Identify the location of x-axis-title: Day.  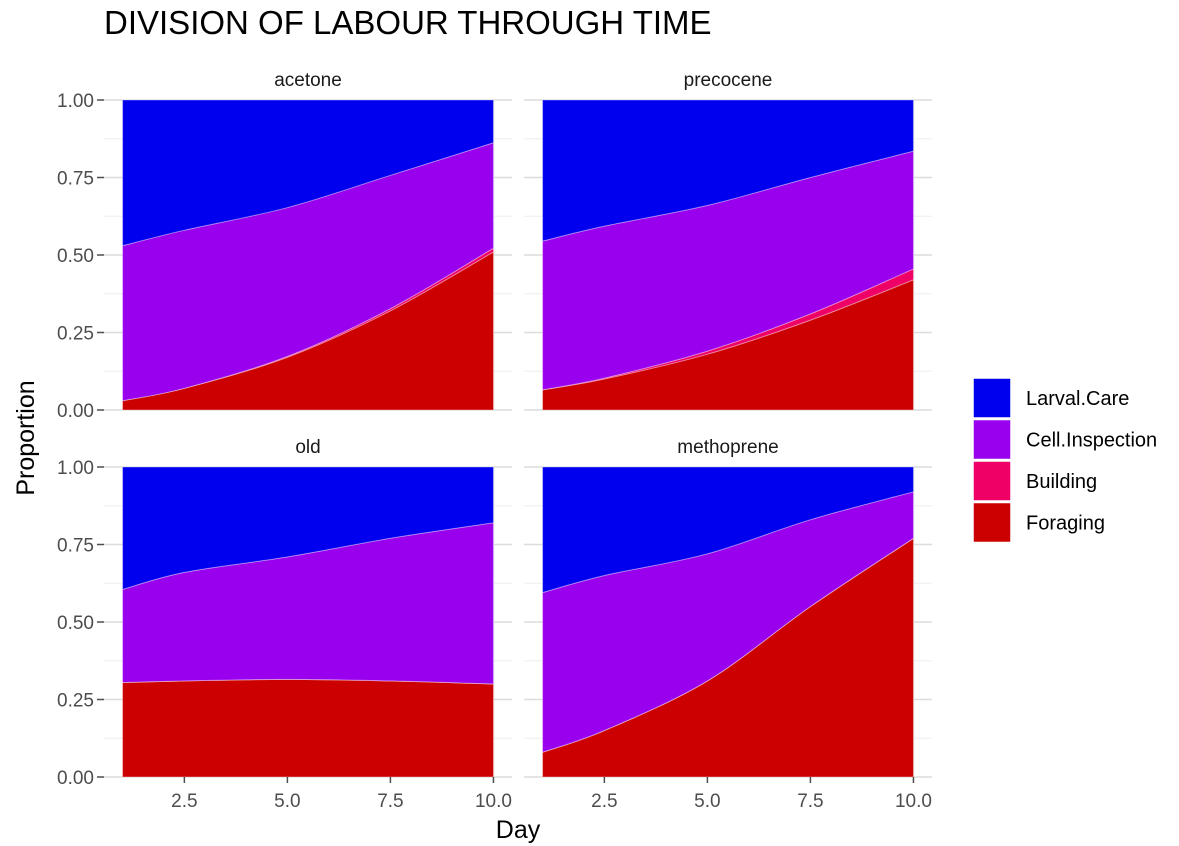
(518, 830).